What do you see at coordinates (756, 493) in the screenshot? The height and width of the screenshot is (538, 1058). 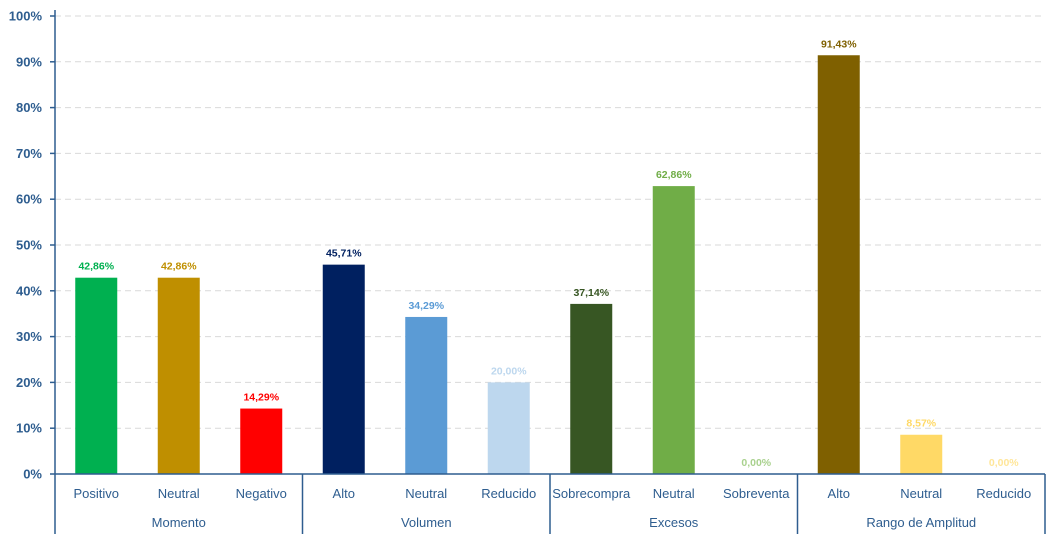 I see `category-label: Sobreventa` at bounding box center [756, 493].